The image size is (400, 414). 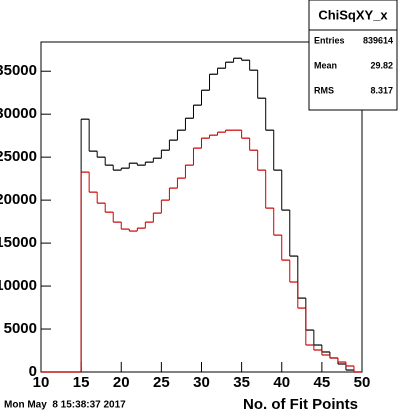 What do you see at coordinates (20, 328) in the screenshot?
I see `y-tick-label: 5000` at bounding box center [20, 328].